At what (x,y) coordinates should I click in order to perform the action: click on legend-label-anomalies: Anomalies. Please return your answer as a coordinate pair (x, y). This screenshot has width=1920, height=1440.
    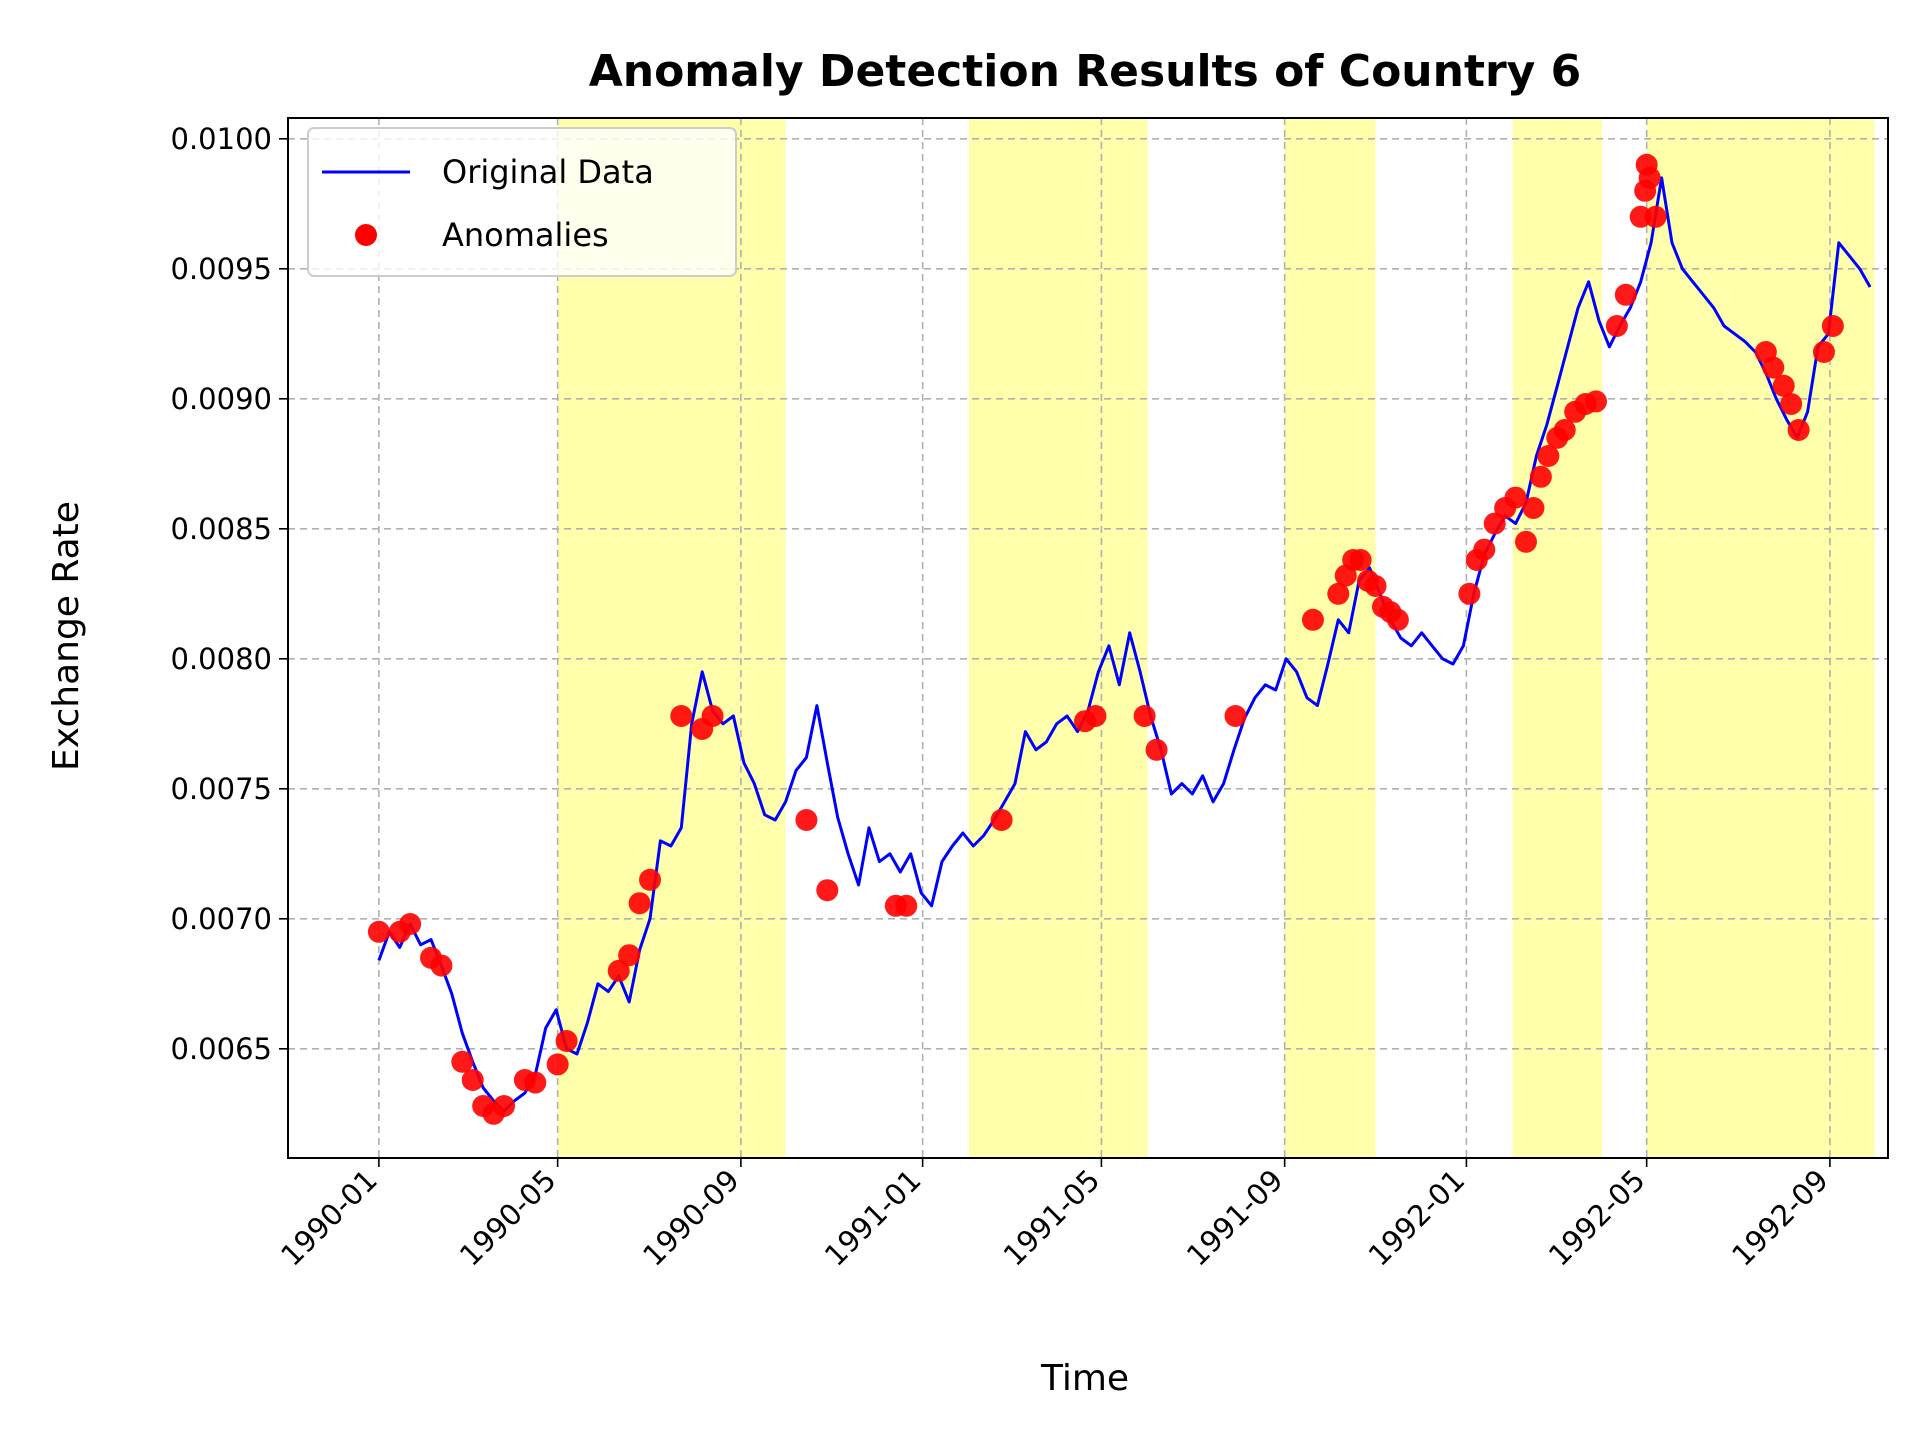
    Looking at the image, I should click on (525, 235).